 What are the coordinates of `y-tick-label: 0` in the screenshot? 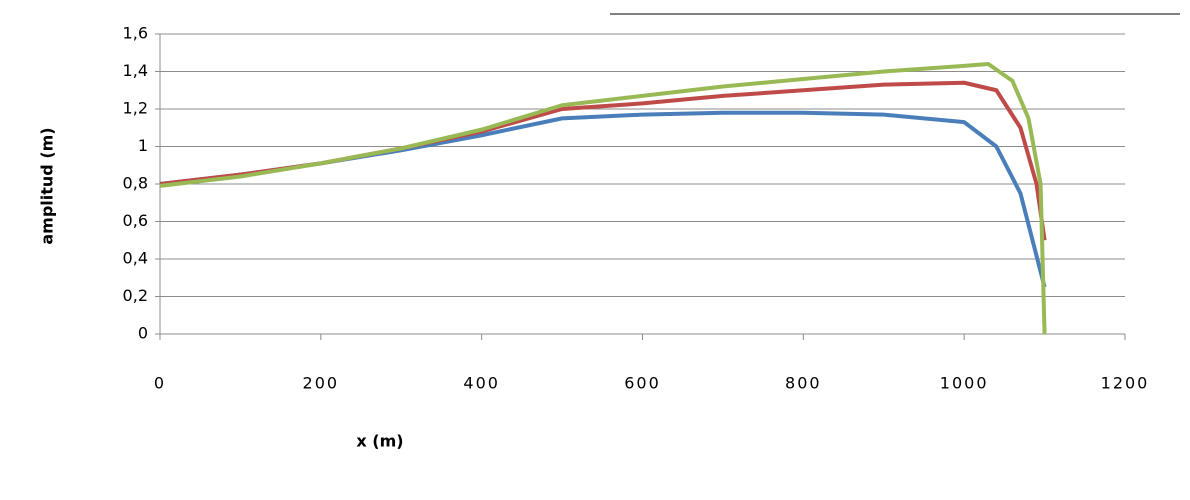 It's located at (143, 333).